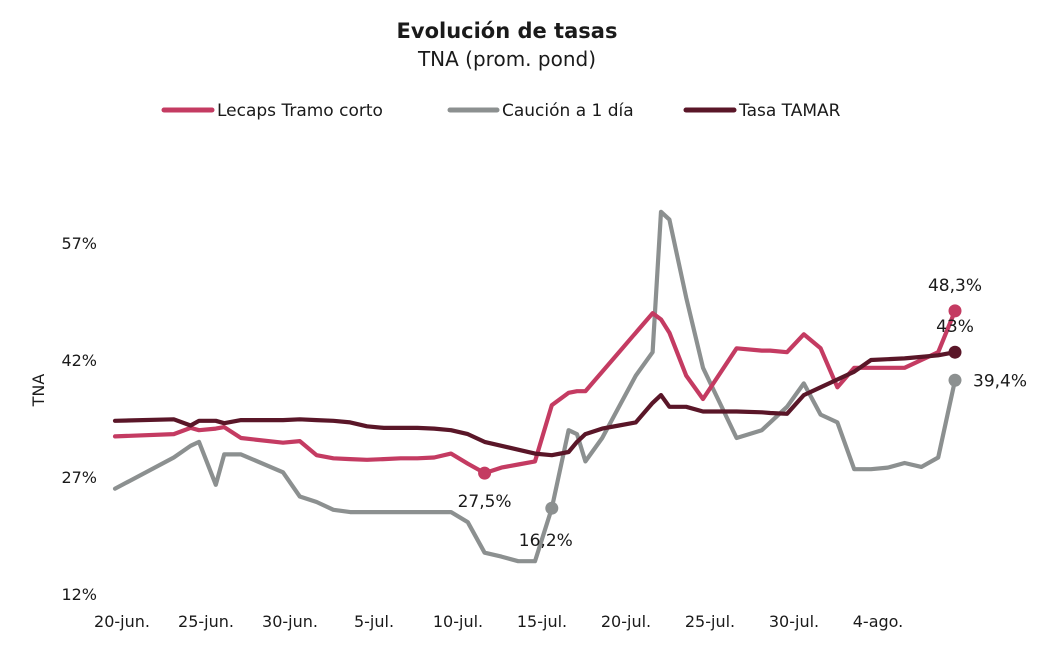 The height and width of the screenshot is (663, 1051). What do you see at coordinates (458, 621) in the screenshot?
I see `x-tick-label: 10-jul.` at bounding box center [458, 621].